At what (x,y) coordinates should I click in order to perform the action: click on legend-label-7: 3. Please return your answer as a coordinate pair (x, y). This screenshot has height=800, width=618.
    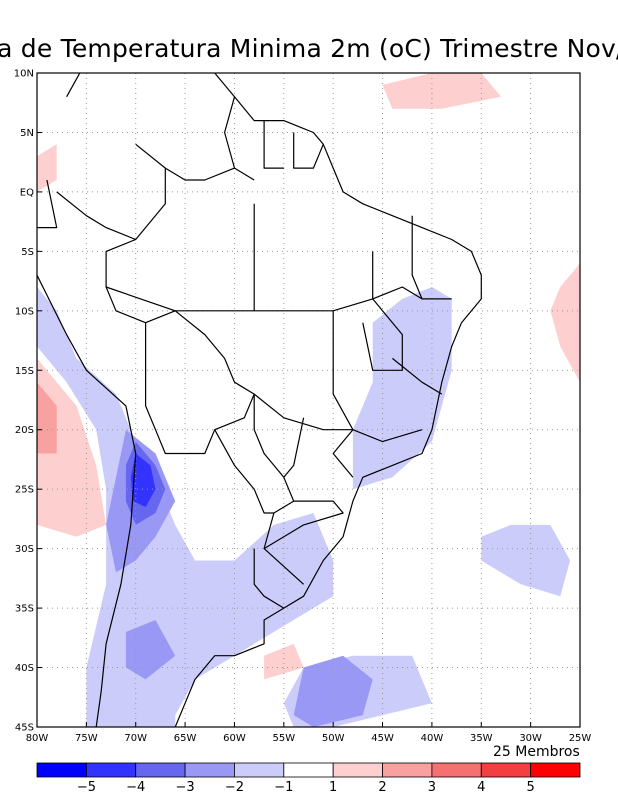
    Looking at the image, I should click on (432, 787).